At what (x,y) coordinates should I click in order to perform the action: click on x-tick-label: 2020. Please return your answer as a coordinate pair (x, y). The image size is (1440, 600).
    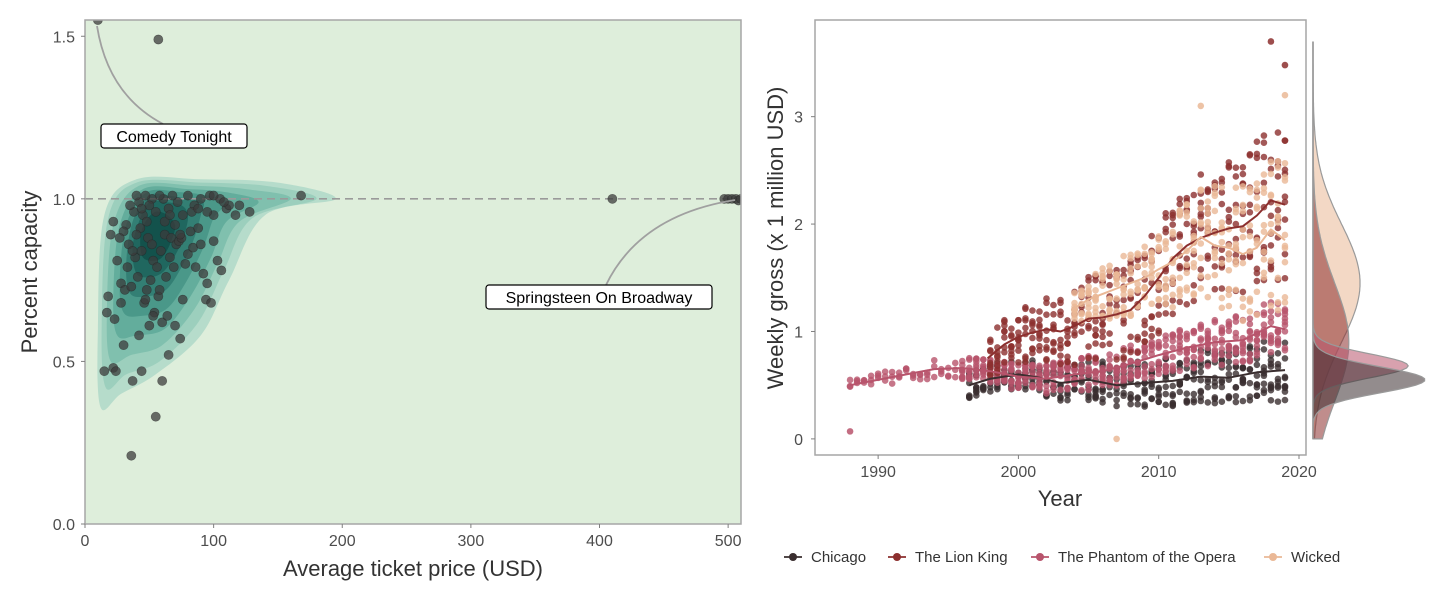
    Looking at the image, I should click on (1299, 472).